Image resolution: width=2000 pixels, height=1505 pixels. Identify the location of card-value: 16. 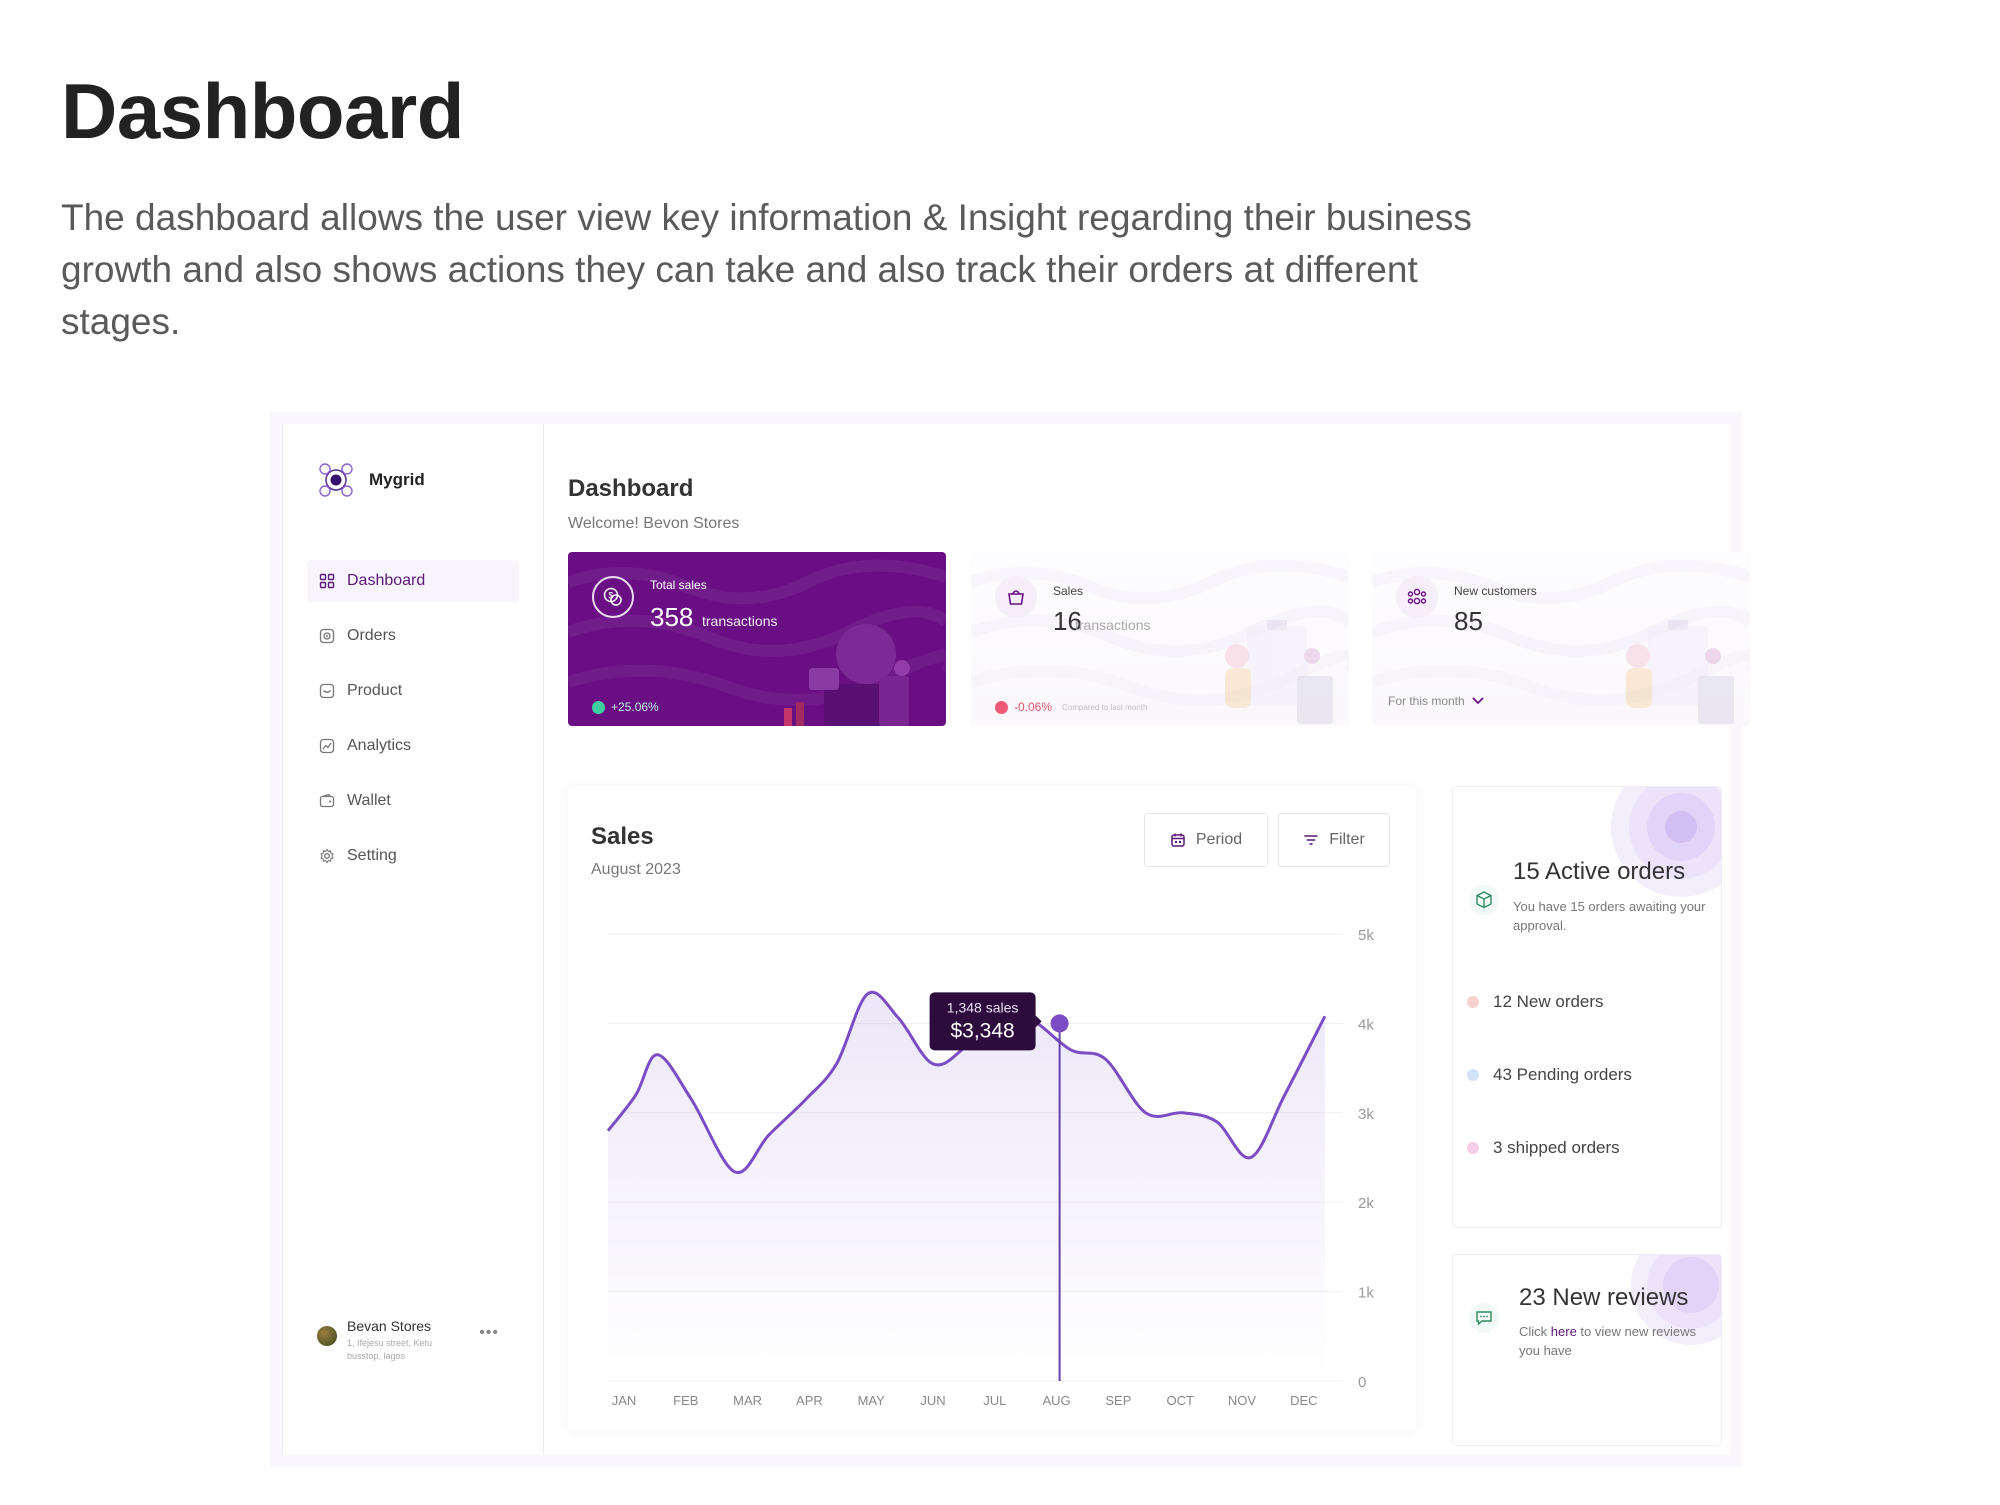
(1067, 621).